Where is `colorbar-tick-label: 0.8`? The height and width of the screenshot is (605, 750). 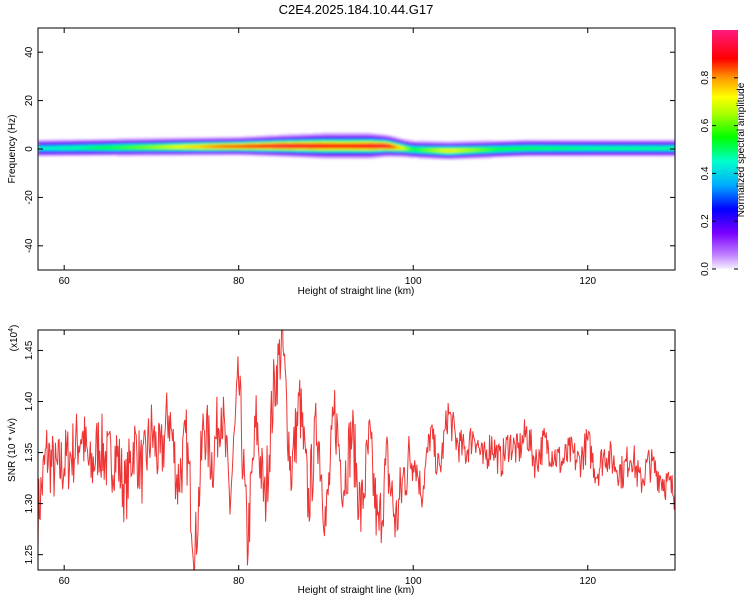 colorbar-tick-label: 0.8 is located at coordinates (705, 77).